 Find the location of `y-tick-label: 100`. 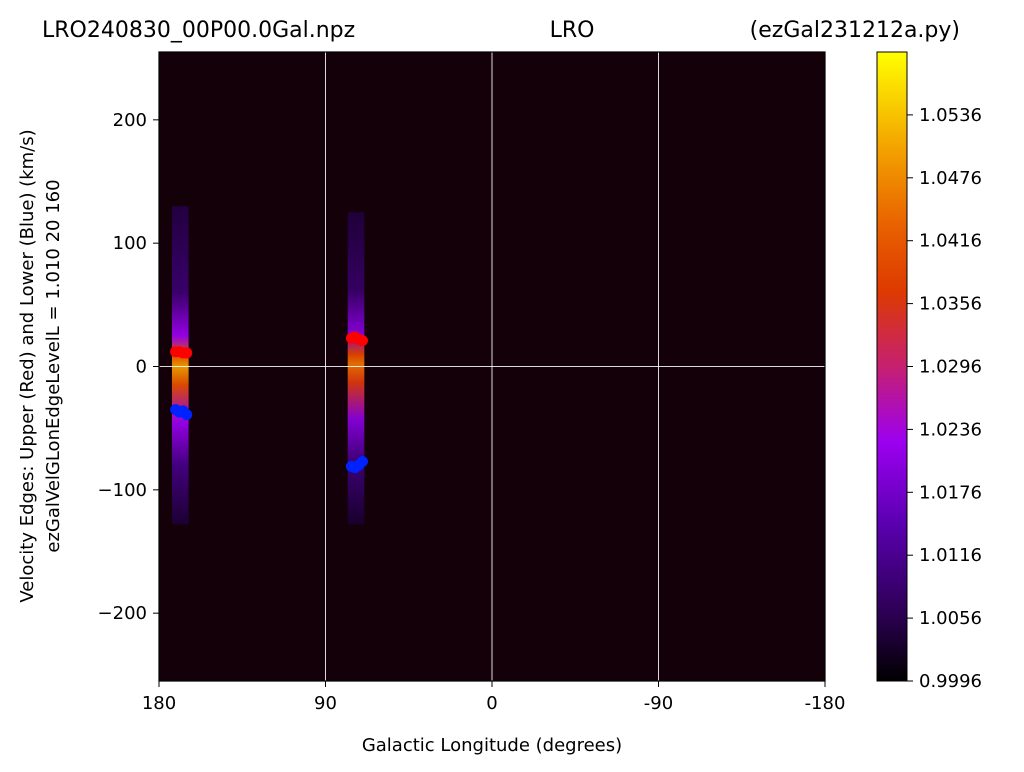

y-tick-label: 100 is located at coordinates (130, 243).